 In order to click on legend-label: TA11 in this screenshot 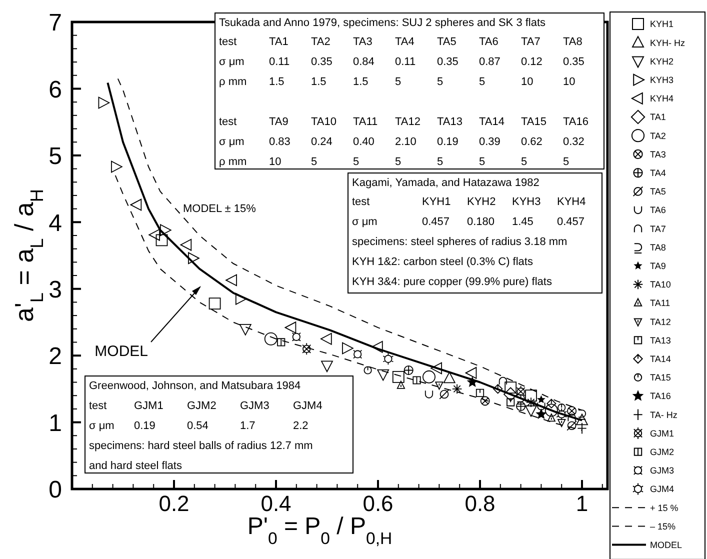, I will do `click(660, 303)`.